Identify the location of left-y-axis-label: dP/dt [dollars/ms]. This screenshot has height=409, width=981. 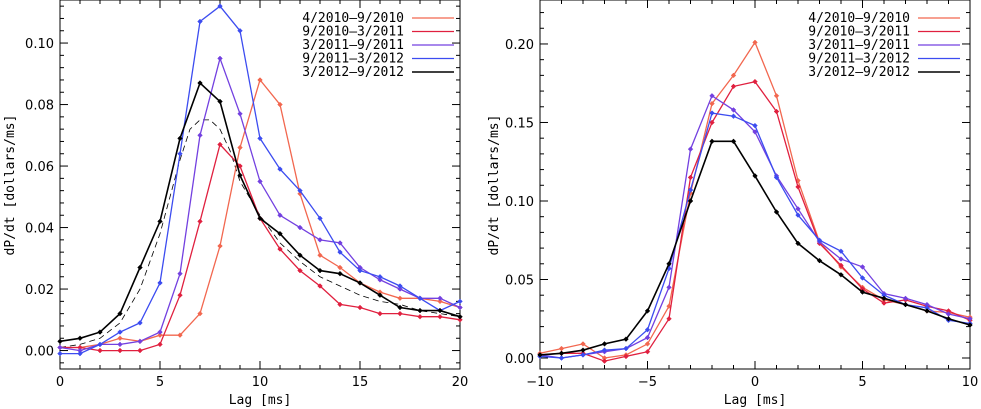
(10, 185).